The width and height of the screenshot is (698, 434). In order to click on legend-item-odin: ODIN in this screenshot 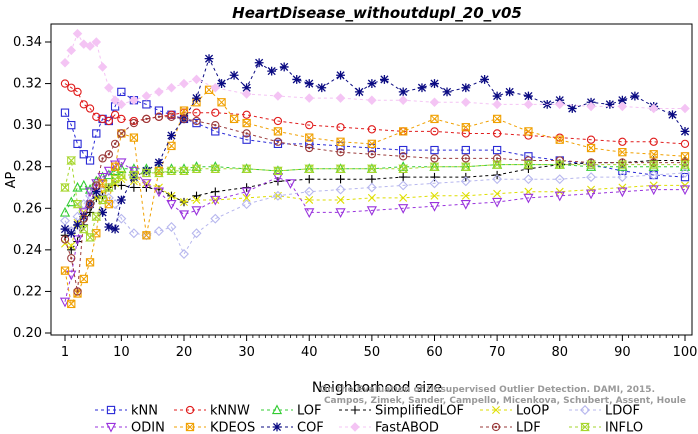, I will do `click(130, 427)`.